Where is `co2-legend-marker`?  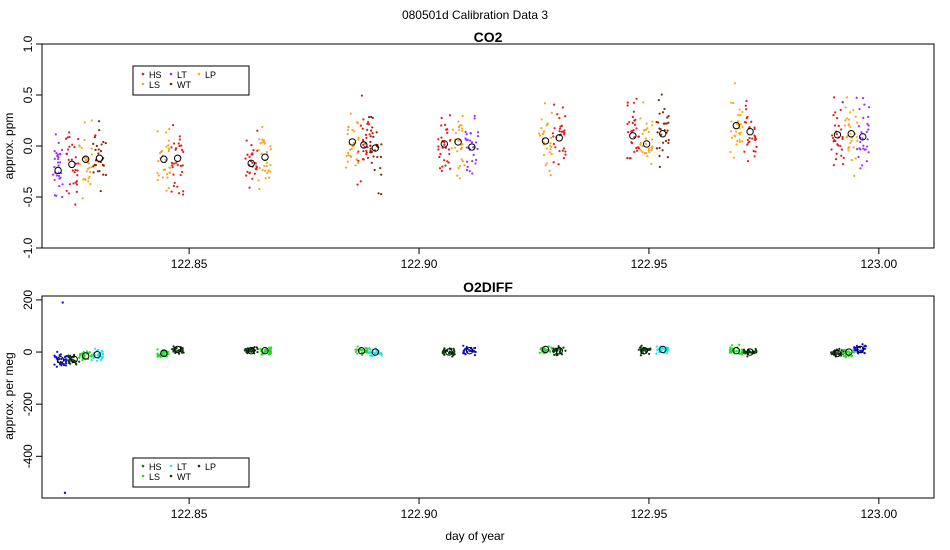
co2-legend-marker is located at coordinates (171, 74).